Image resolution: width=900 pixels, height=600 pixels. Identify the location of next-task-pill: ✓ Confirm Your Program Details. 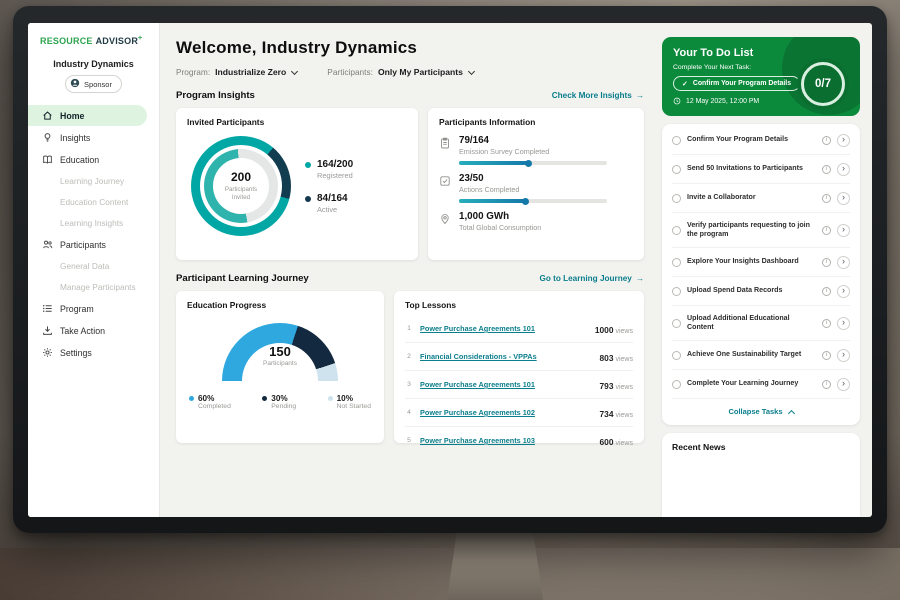
(737, 83).